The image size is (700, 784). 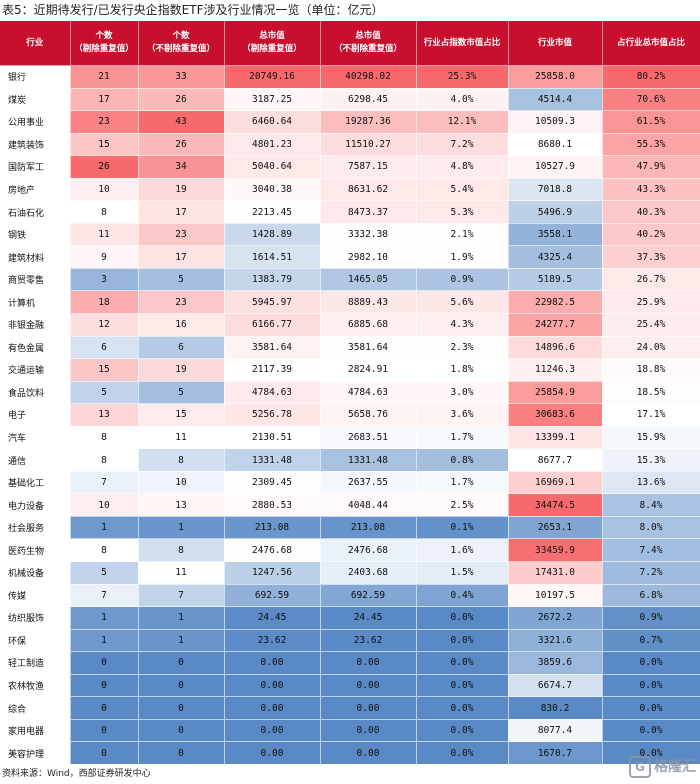 I want to click on count-raw-cell: 26, so click(x=181, y=99).